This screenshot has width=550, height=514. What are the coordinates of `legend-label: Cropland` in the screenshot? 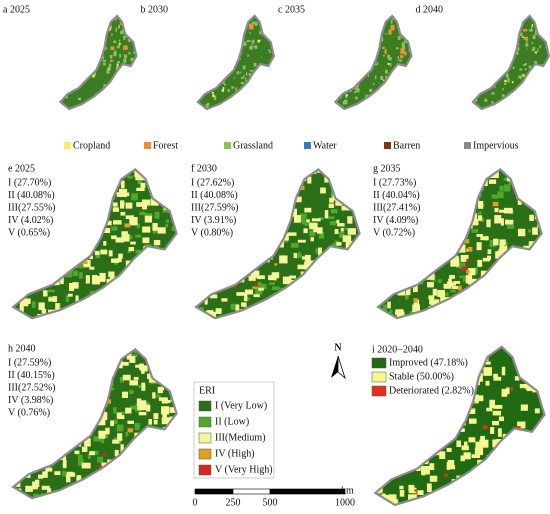 It's located at (91, 145).